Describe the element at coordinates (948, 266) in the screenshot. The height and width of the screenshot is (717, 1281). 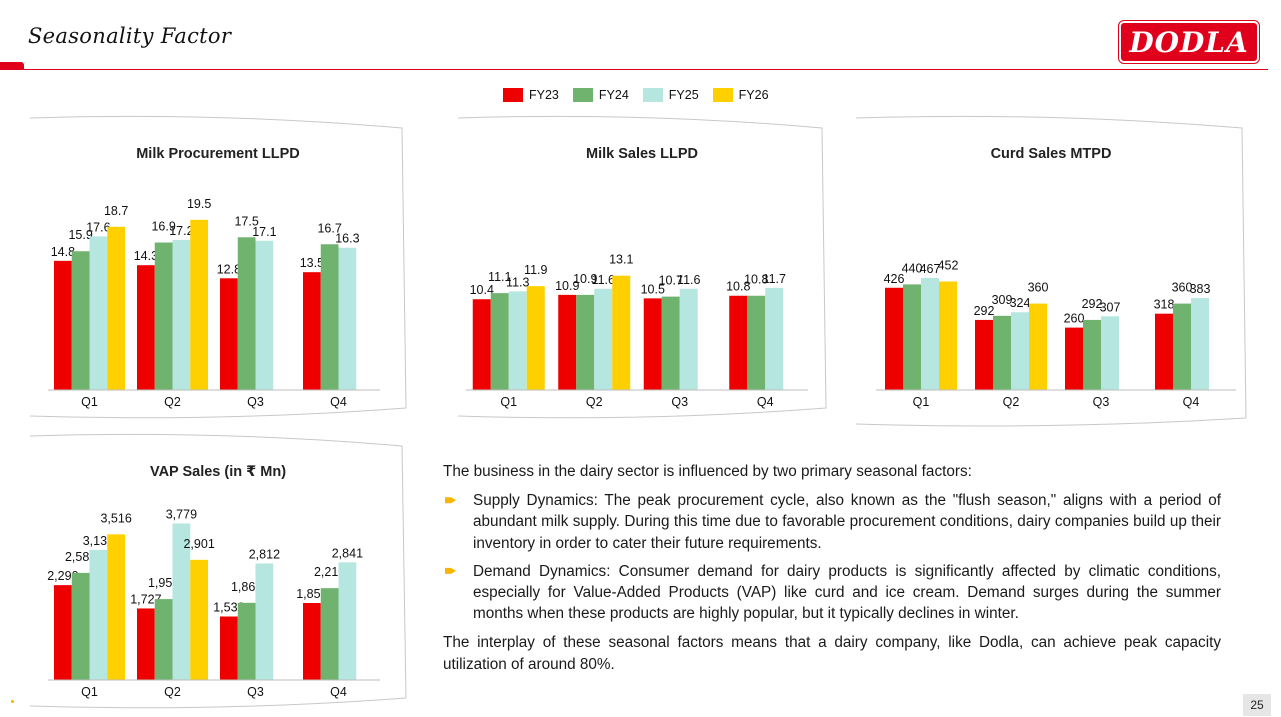
I see `data-label: 452` at that location.